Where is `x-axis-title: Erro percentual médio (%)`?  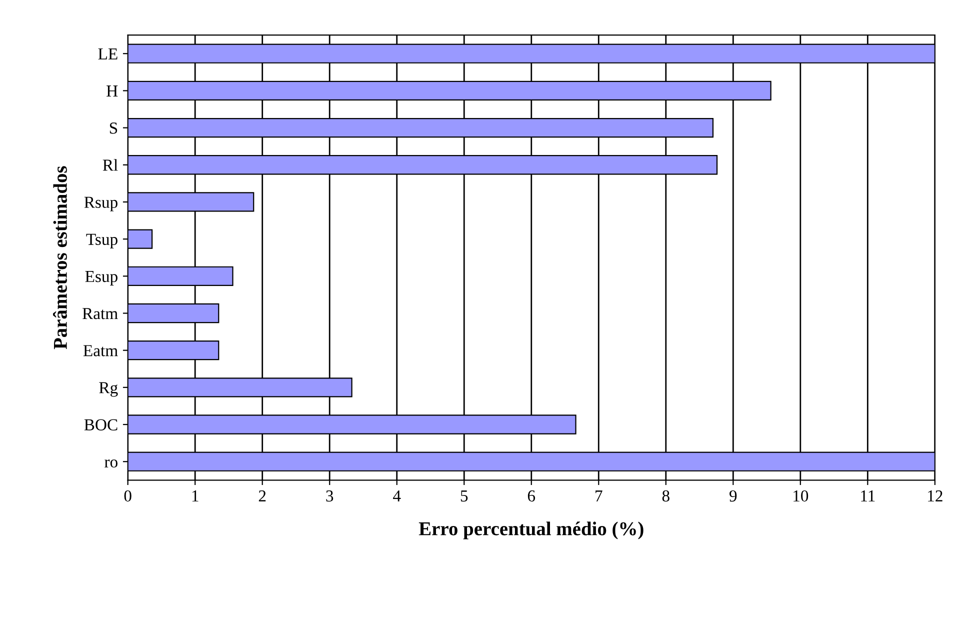 x-axis-title: Erro percentual médio (%) is located at coordinates (531, 531).